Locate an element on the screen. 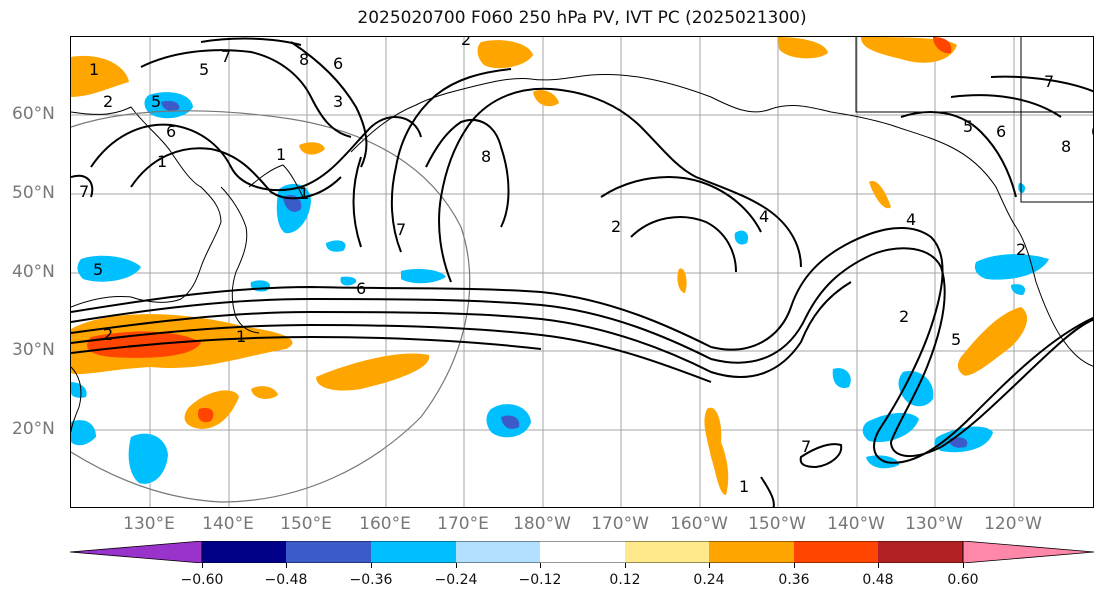  colorbar-outline is located at coordinates (582, 552).